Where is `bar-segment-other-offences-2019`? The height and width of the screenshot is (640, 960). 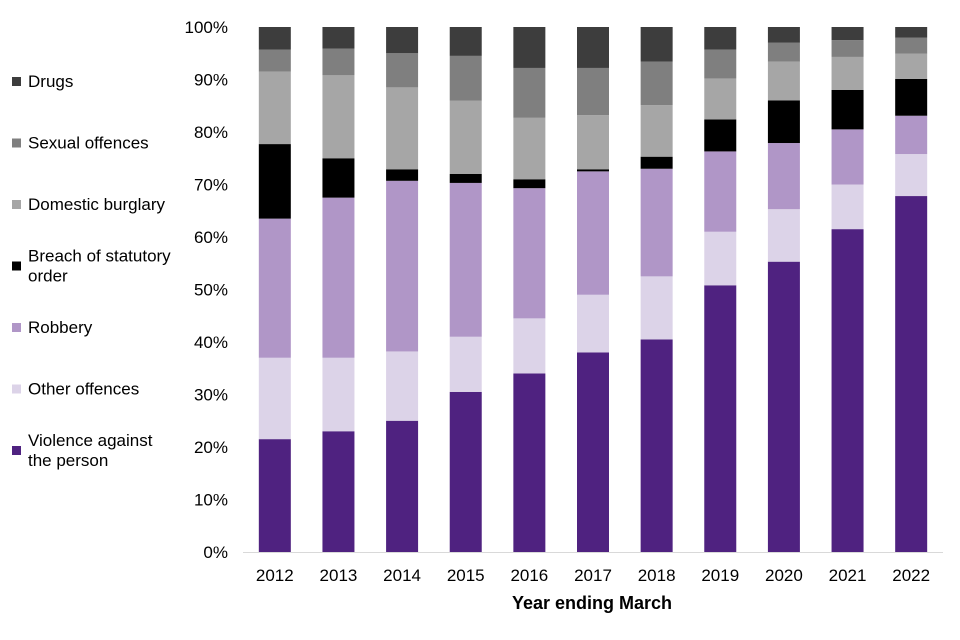 bar-segment-other-offences-2019 is located at coordinates (720, 258).